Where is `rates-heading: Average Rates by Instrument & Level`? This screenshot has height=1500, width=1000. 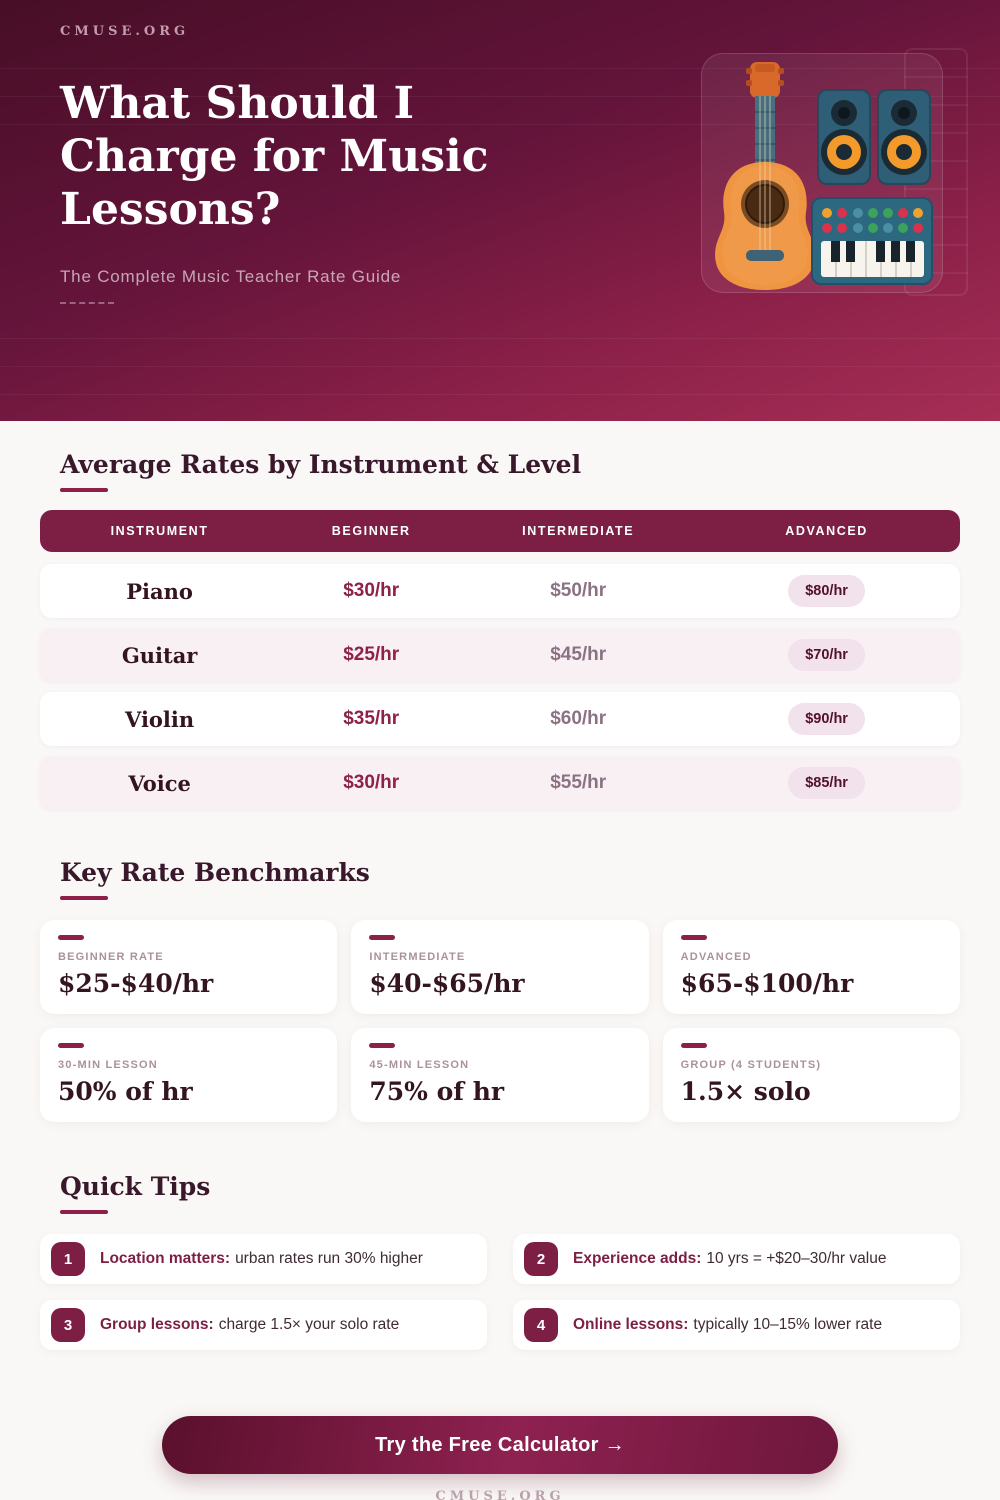 rates-heading: Average Rates by Instrument & Level is located at coordinates (321, 464).